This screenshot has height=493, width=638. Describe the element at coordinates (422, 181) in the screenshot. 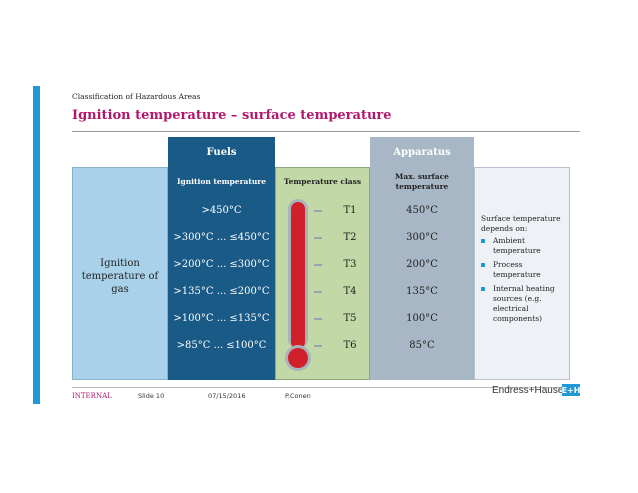

I see `max-surface-temperature-header: Max. surface temperature` at that location.